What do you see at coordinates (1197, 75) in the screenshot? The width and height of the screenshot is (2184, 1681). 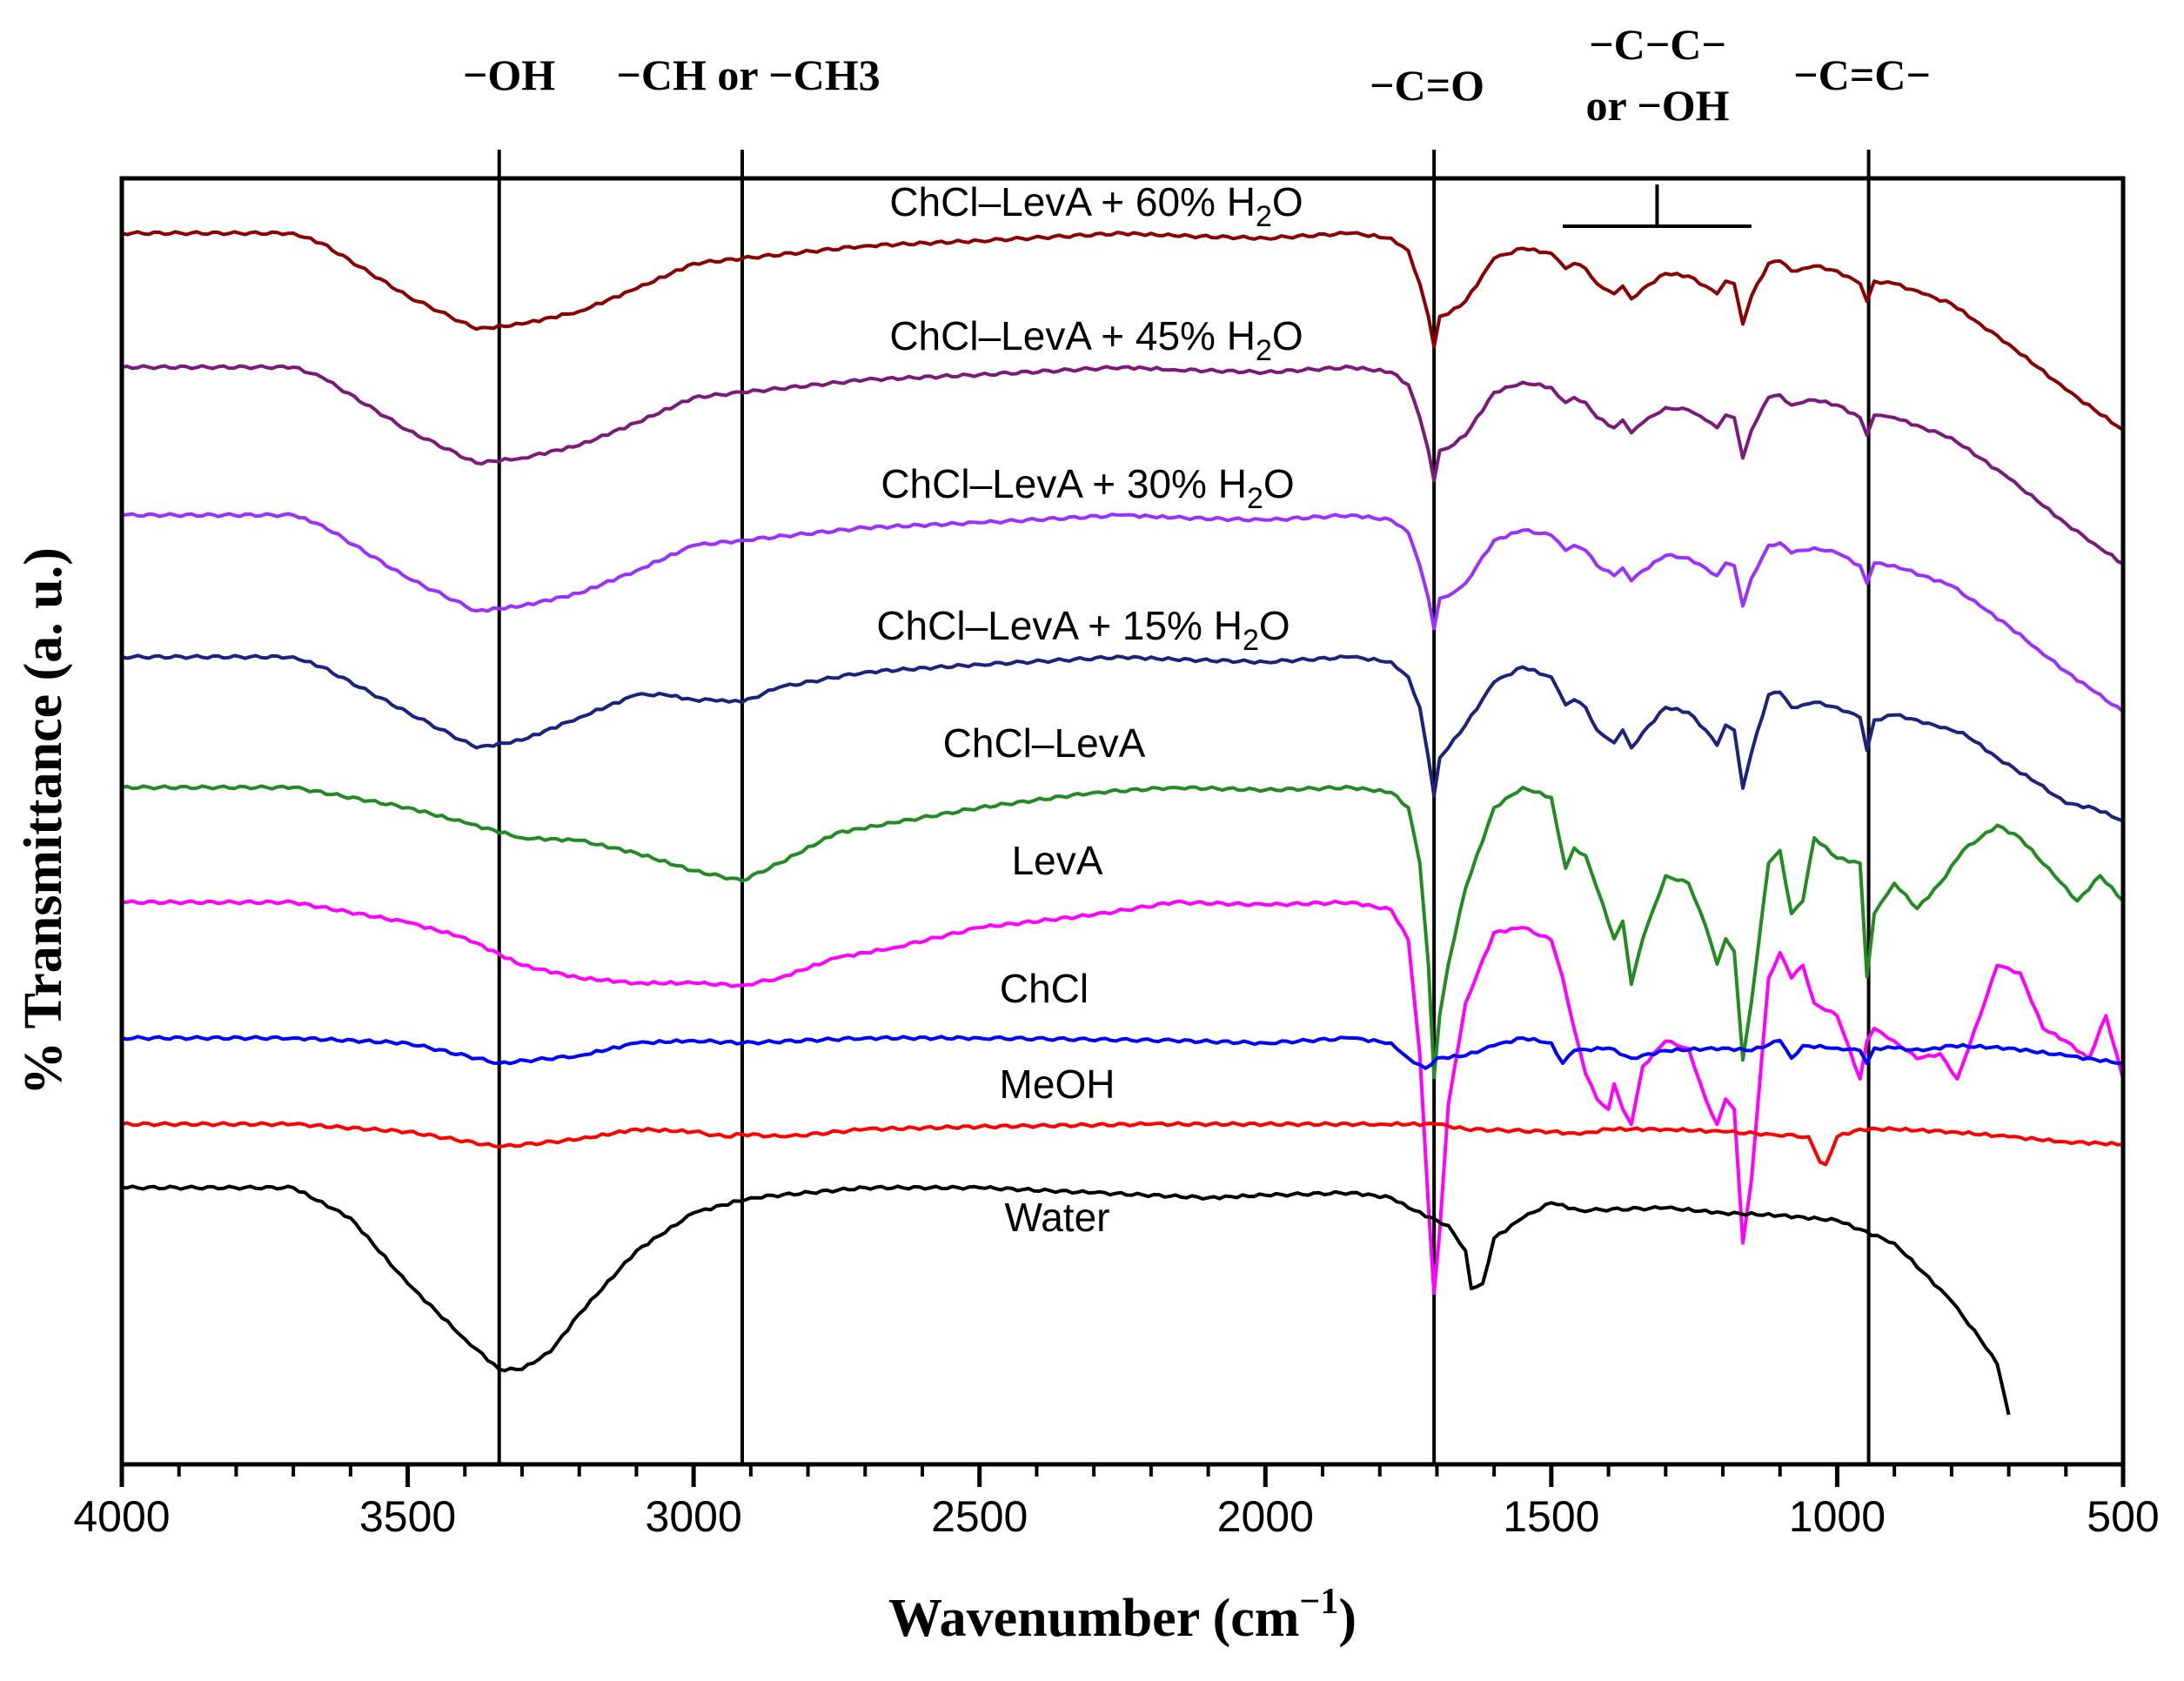 I see `band-labels: −OH −CH or −CH3 −C=O −C=C− −C−C− or −OH` at bounding box center [1197, 75].